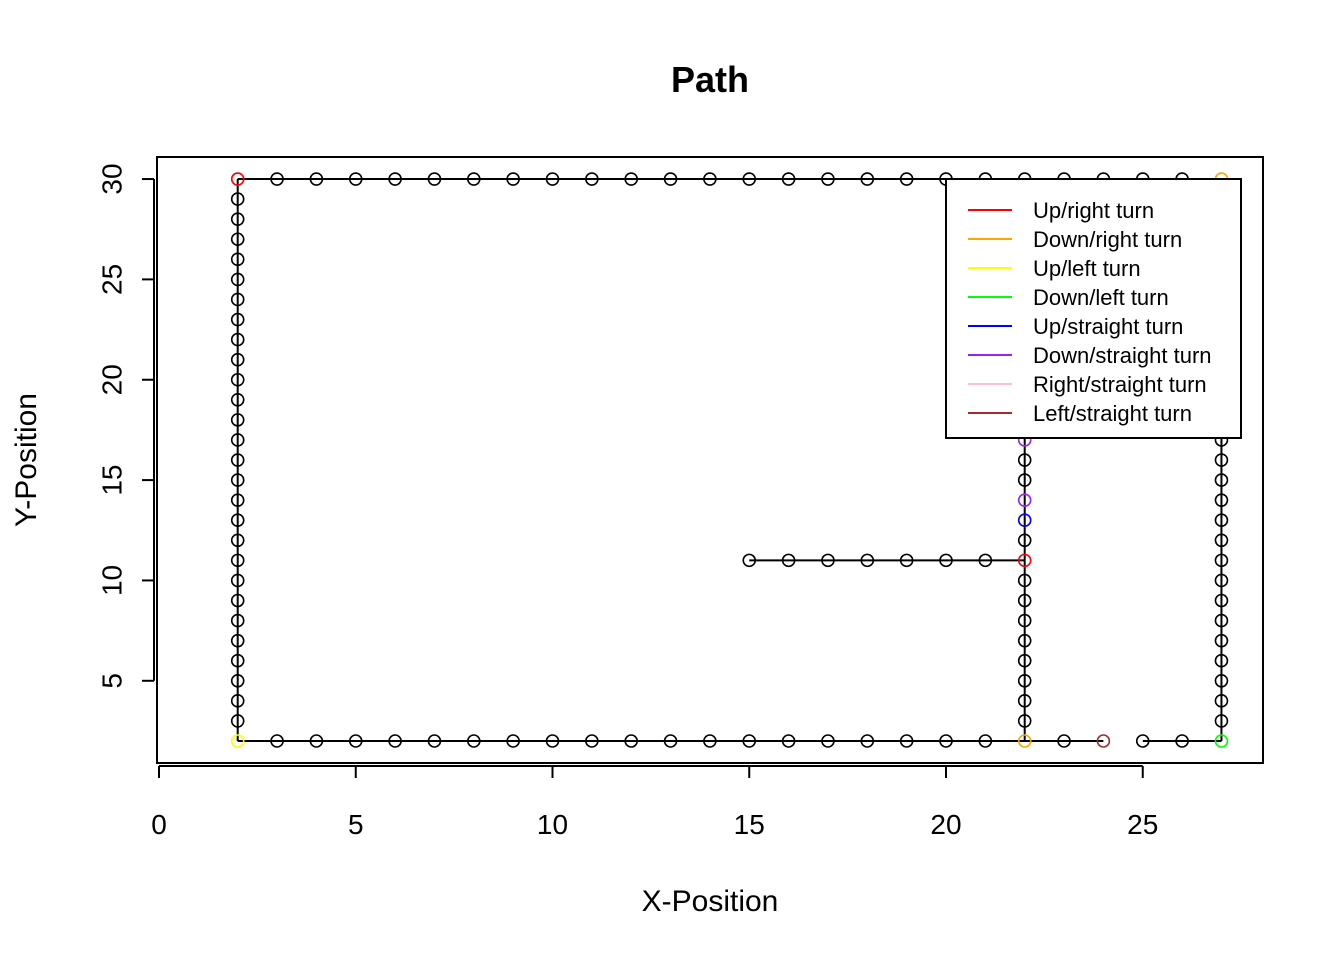  Describe the element at coordinates (1107, 239) in the screenshot. I see `legend-entry: Down/right turn` at that location.